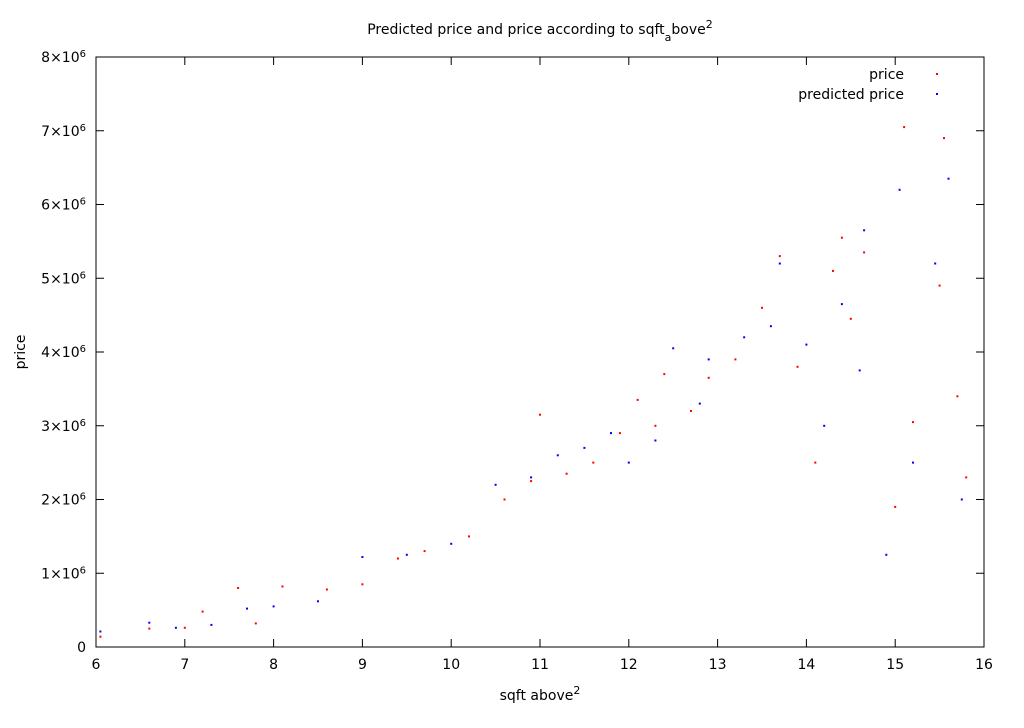  I want to click on x-tick-label: 8, so click(273, 665).